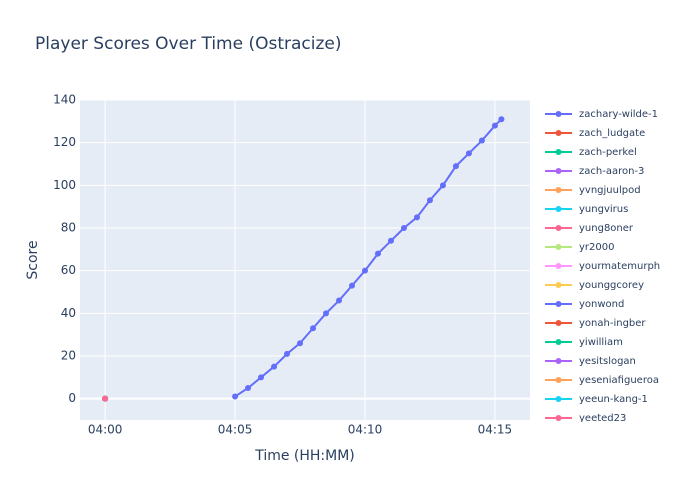 Image resolution: width=700 pixels, height=500 pixels. Describe the element at coordinates (603, 209) in the screenshot. I see `legend-label: yungvirus` at that location.